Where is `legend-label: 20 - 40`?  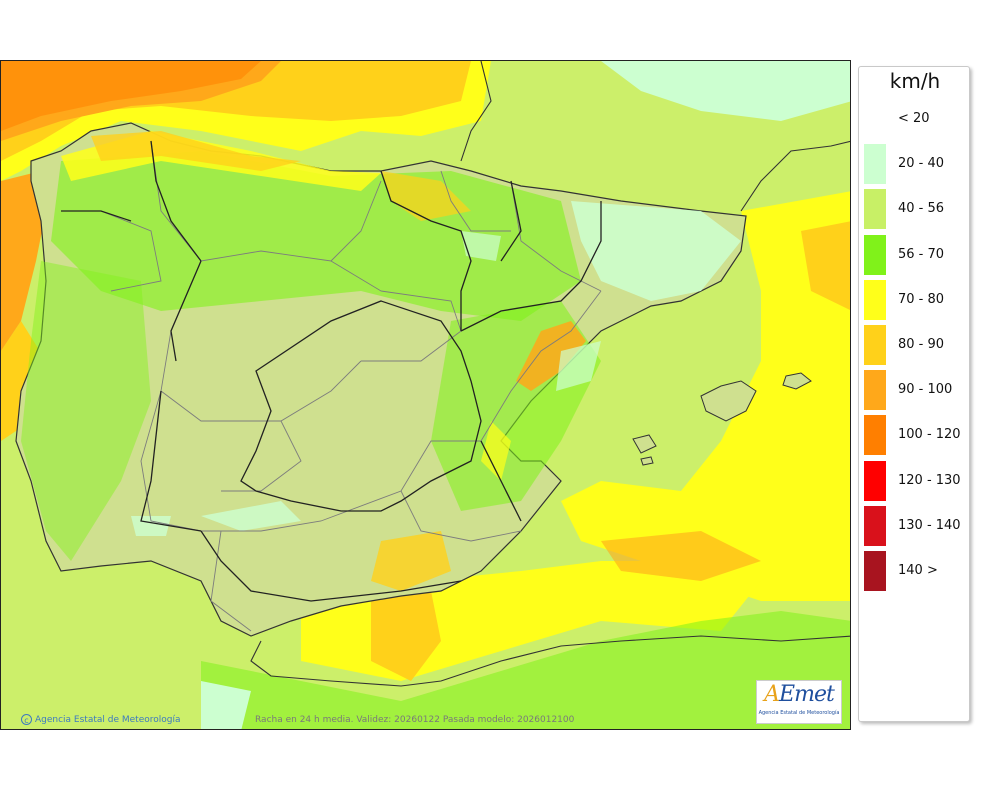 legend-label: 20 - 40 is located at coordinates (921, 164).